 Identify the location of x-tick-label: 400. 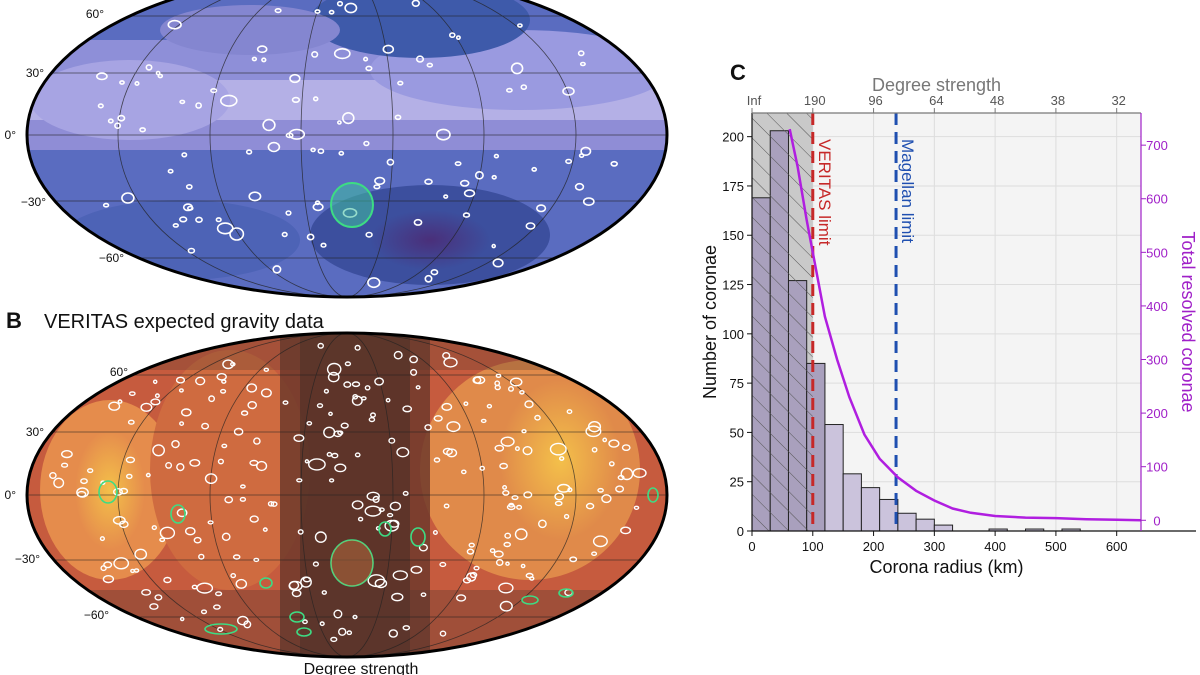
(995, 546).